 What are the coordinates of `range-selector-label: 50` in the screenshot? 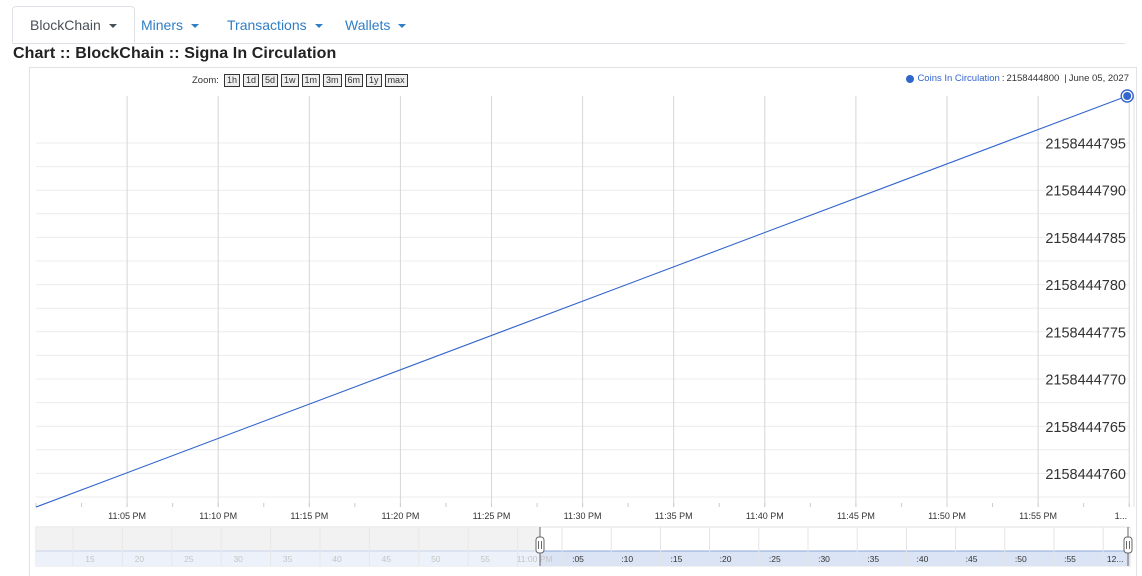 It's located at (436, 559).